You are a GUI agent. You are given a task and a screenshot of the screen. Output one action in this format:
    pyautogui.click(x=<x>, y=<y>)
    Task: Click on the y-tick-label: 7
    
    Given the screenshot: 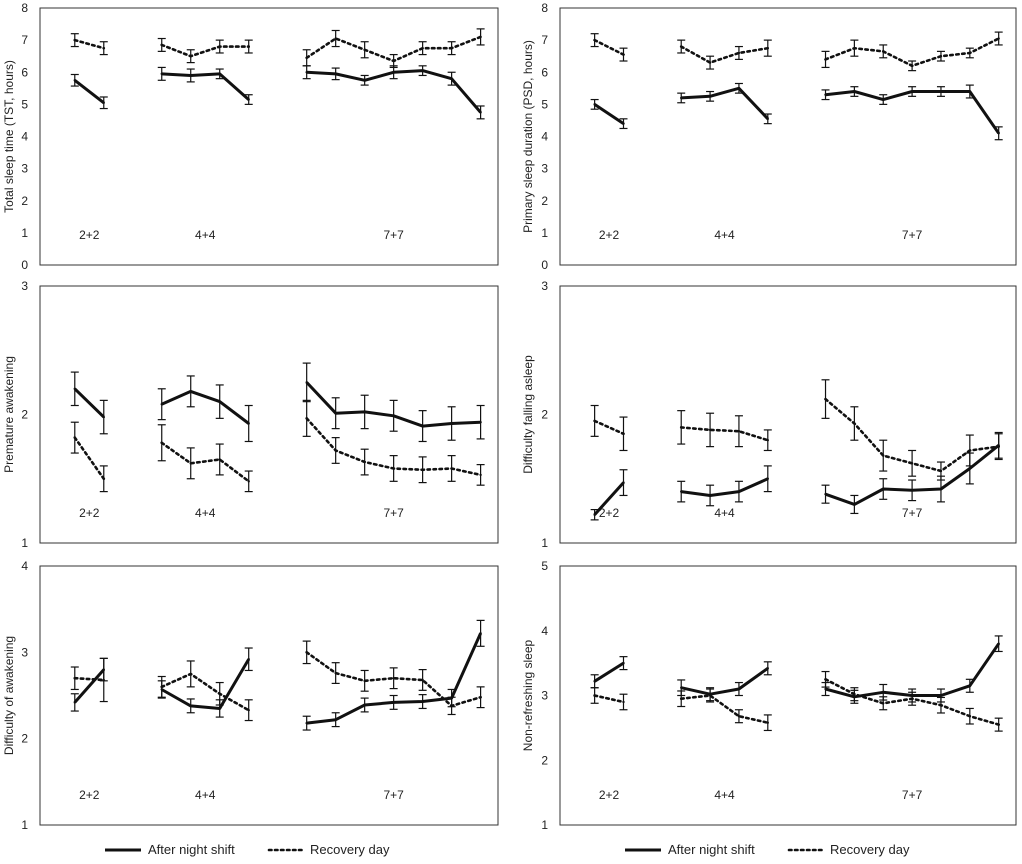 What is the action you would take?
    pyautogui.click(x=544, y=40)
    